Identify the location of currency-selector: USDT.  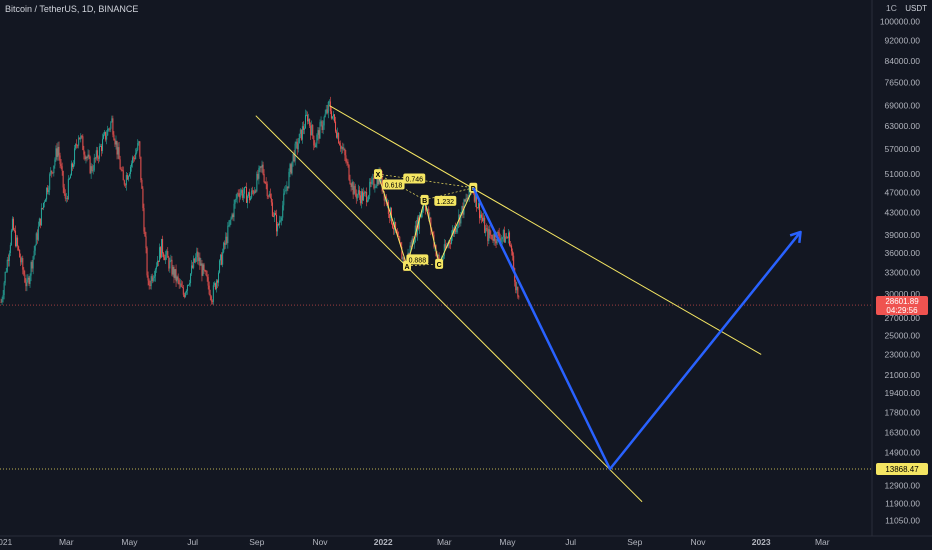
(916, 8).